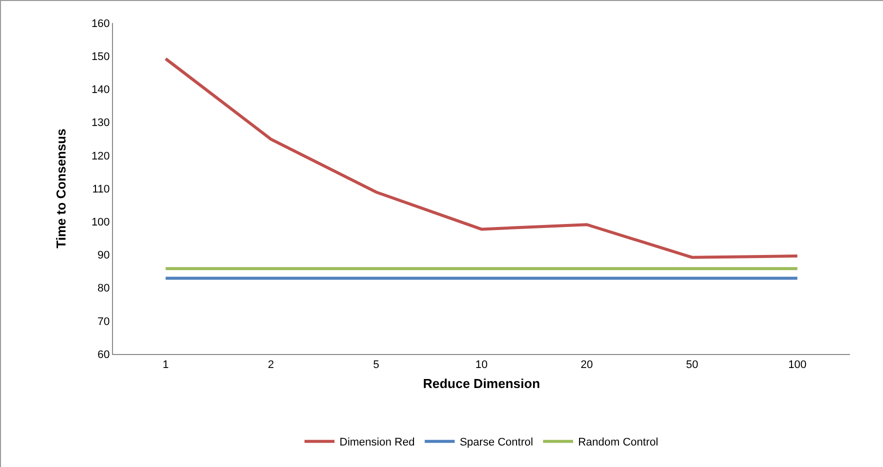  What do you see at coordinates (797, 365) in the screenshot?
I see `x-tick-label: 100` at bounding box center [797, 365].